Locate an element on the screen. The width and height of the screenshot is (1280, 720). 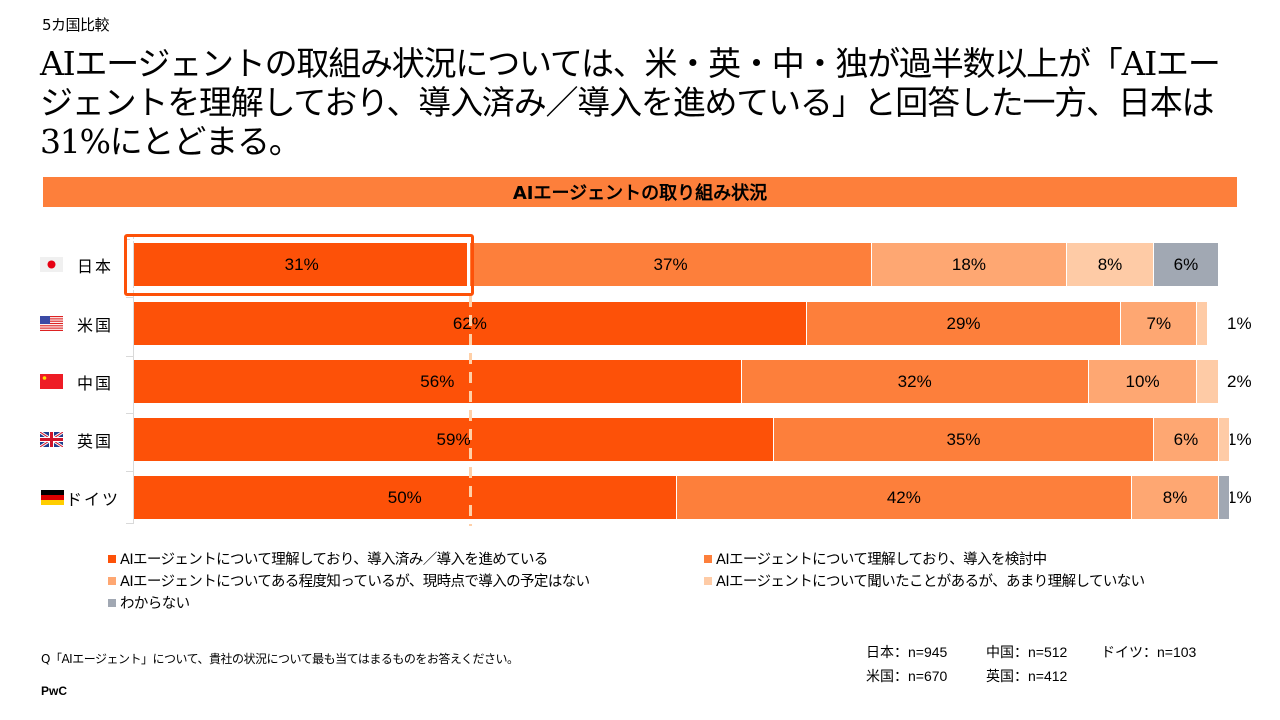
section-label: 5カ国比較 is located at coordinates (76, 25).